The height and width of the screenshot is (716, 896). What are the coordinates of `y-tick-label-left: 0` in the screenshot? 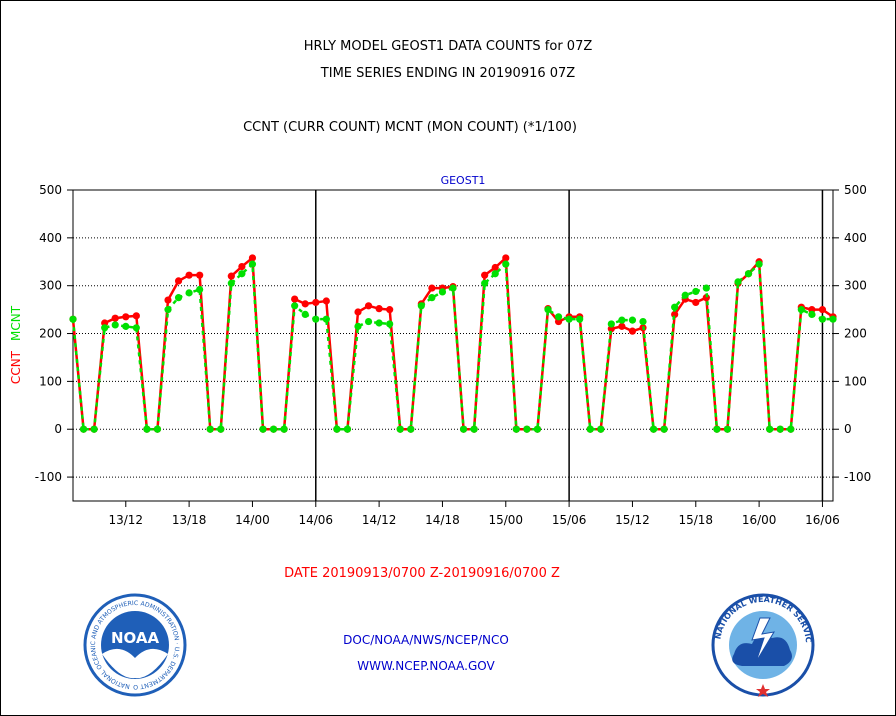 It's located at (58, 429).